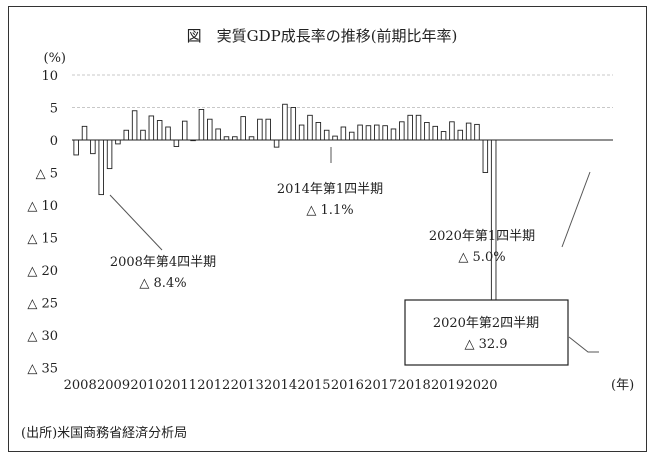  I want to click on x-tick-label: 2019, so click(447, 385).